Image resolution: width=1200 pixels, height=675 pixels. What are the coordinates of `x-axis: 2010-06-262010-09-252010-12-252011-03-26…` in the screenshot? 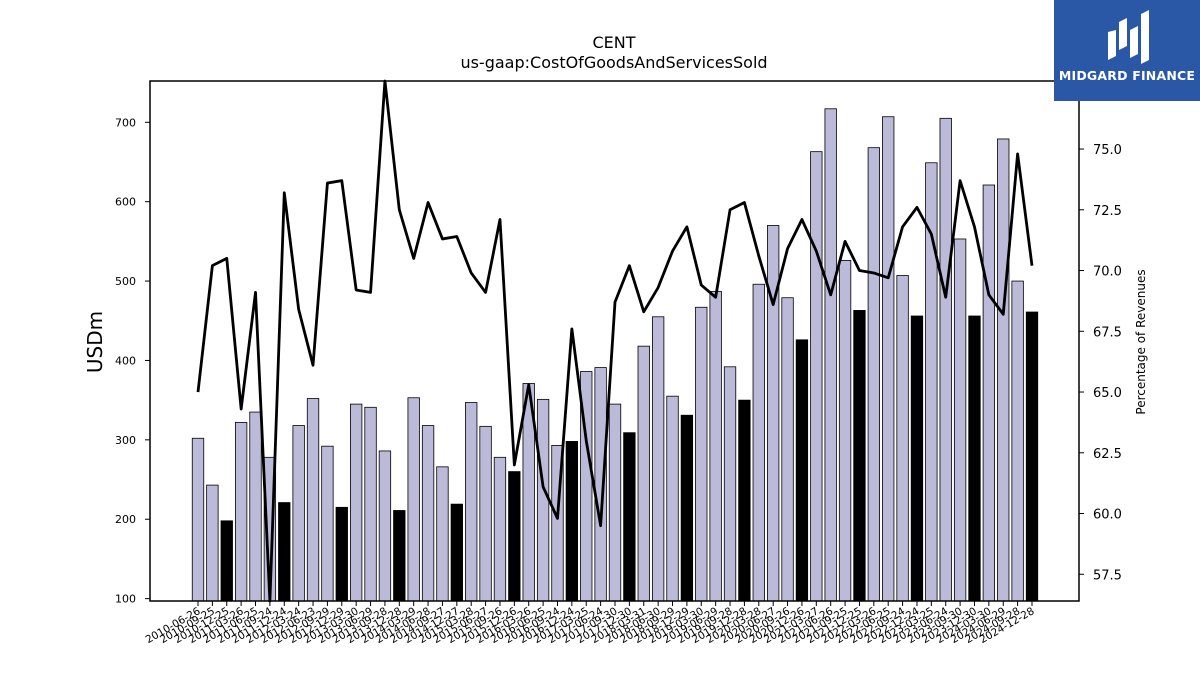 It's located at (590, 623).